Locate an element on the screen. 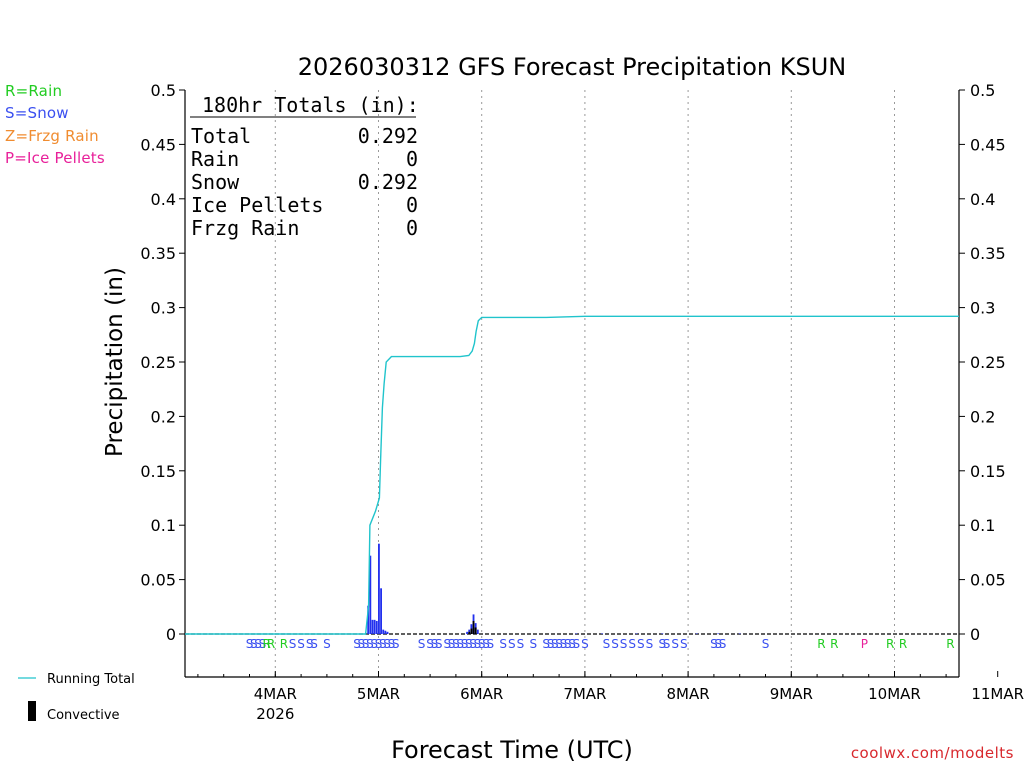 This screenshot has height=768, width=1024. y-tick-label-left: 0.5 is located at coordinates (163, 90).